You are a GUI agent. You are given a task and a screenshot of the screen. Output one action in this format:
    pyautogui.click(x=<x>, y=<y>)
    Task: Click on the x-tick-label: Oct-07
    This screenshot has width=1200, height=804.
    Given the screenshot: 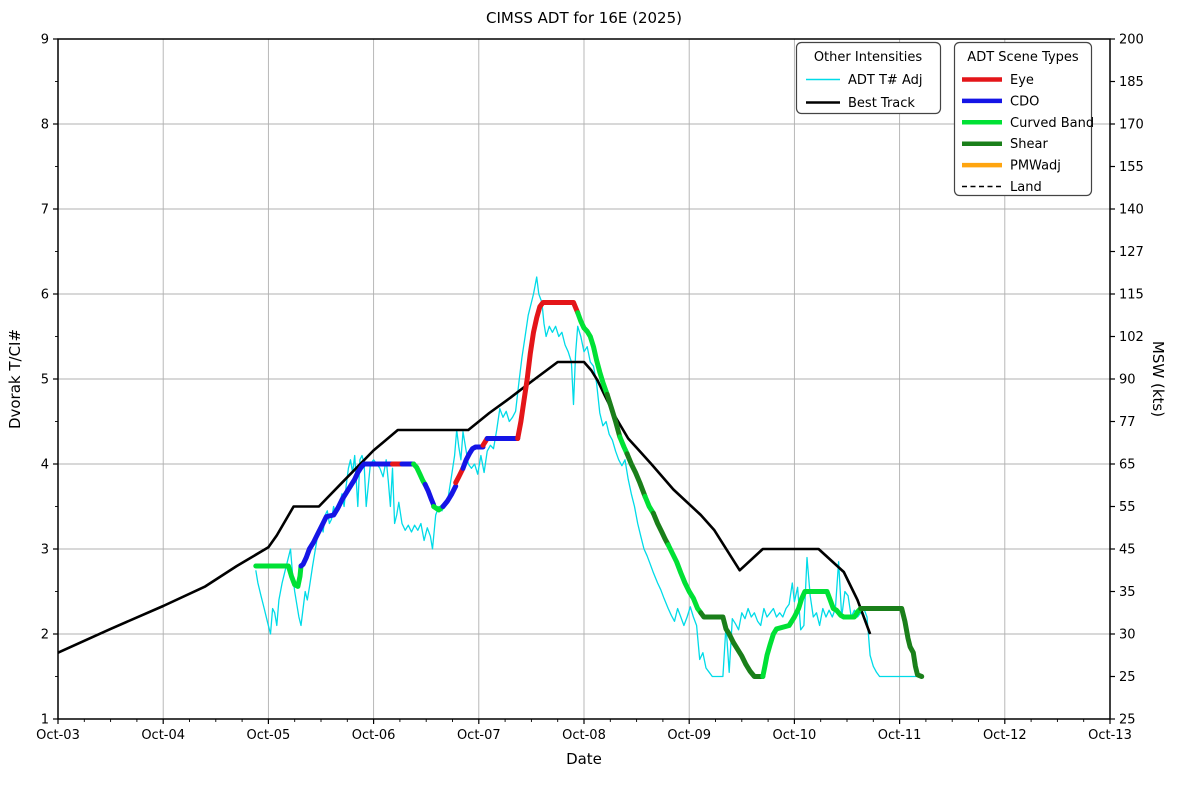 What is the action you would take?
    pyautogui.click(x=479, y=735)
    